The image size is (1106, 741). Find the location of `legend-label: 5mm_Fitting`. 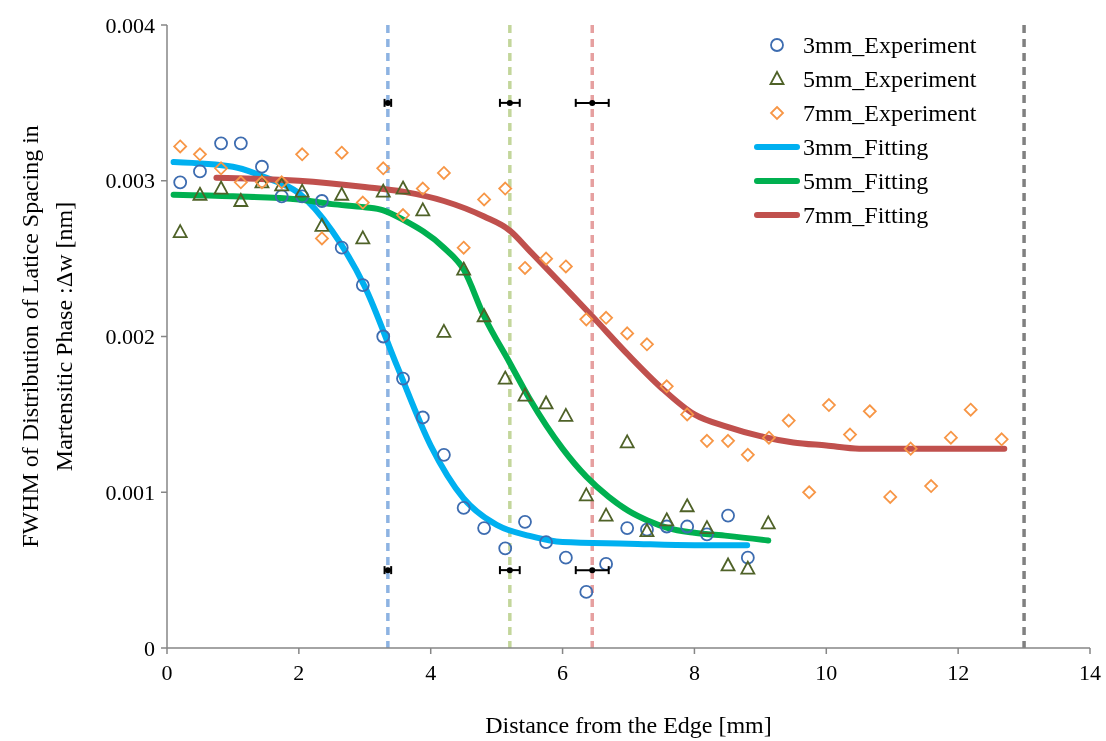

legend-label: 5mm_Fitting is located at coordinates (866, 181).